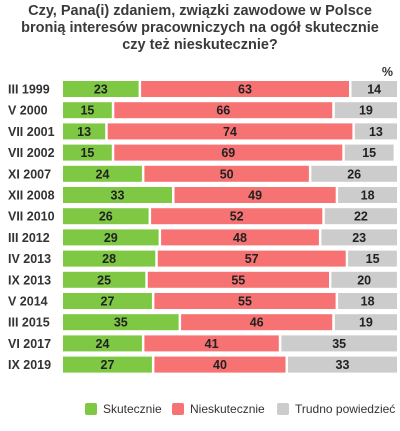  I want to click on data-label: 24, so click(103, 344).